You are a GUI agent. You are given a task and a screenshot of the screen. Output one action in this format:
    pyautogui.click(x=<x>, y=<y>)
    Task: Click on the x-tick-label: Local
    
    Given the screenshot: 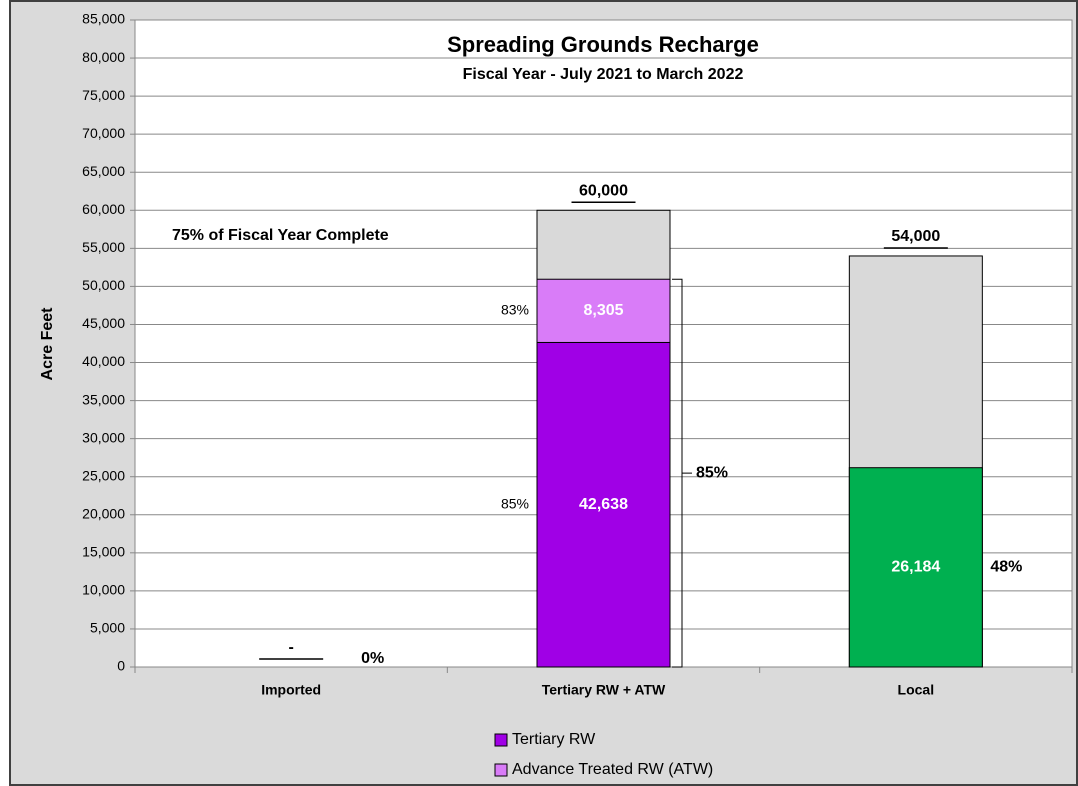 What is the action you would take?
    pyautogui.click(x=916, y=690)
    